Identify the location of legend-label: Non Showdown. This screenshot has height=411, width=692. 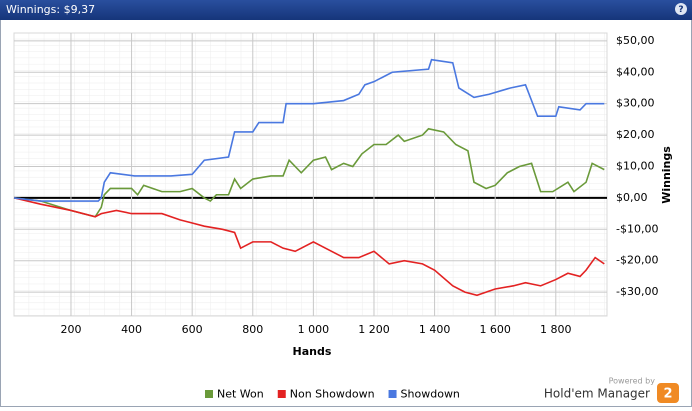
(332, 394).